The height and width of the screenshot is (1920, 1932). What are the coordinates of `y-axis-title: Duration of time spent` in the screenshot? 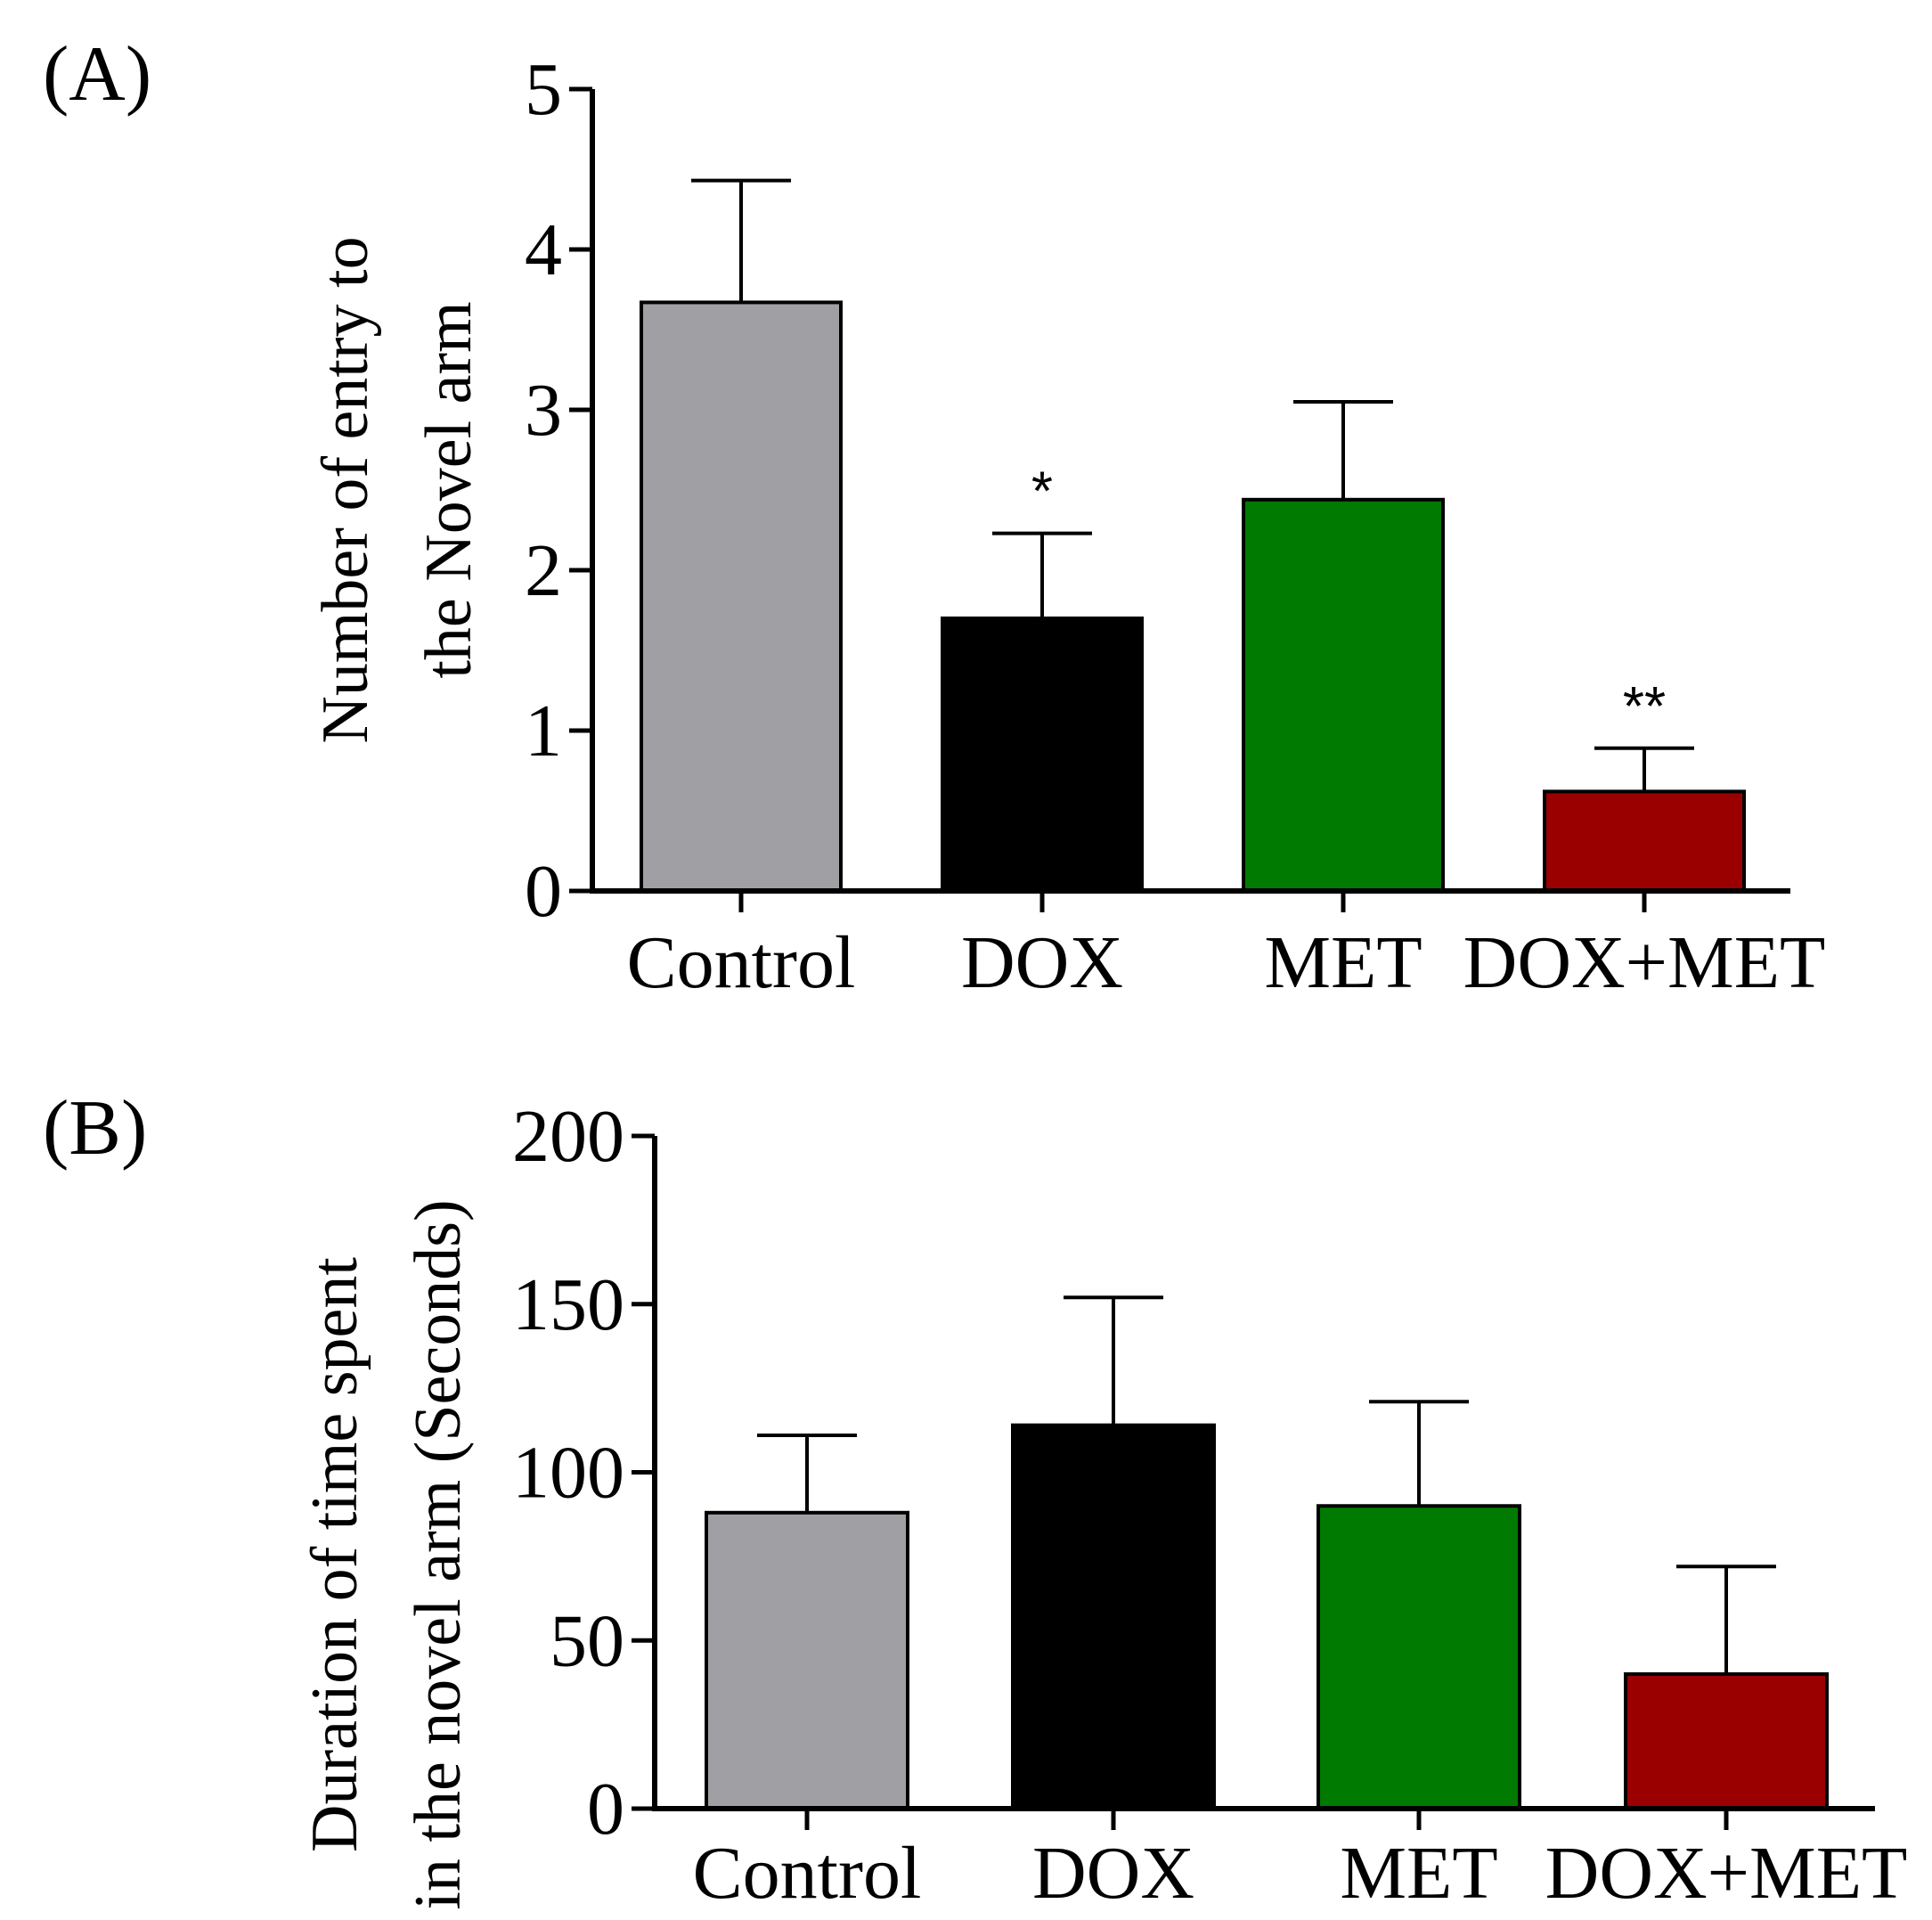 It's located at (335, 1554).